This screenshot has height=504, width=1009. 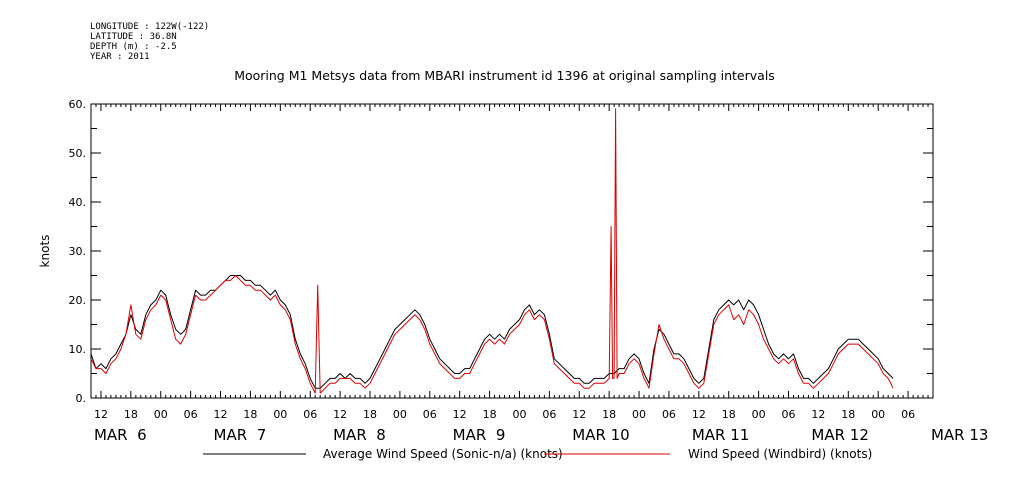 I want to click on y-tick-label: 60., so click(x=78, y=104).